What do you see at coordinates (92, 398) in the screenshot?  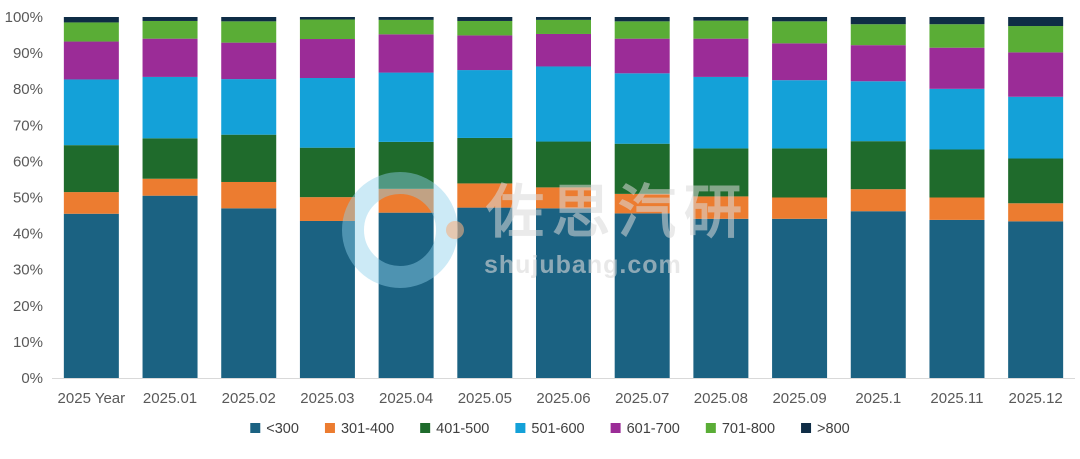 I see `x-tick-label: 2025 Year` at bounding box center [92, 398].